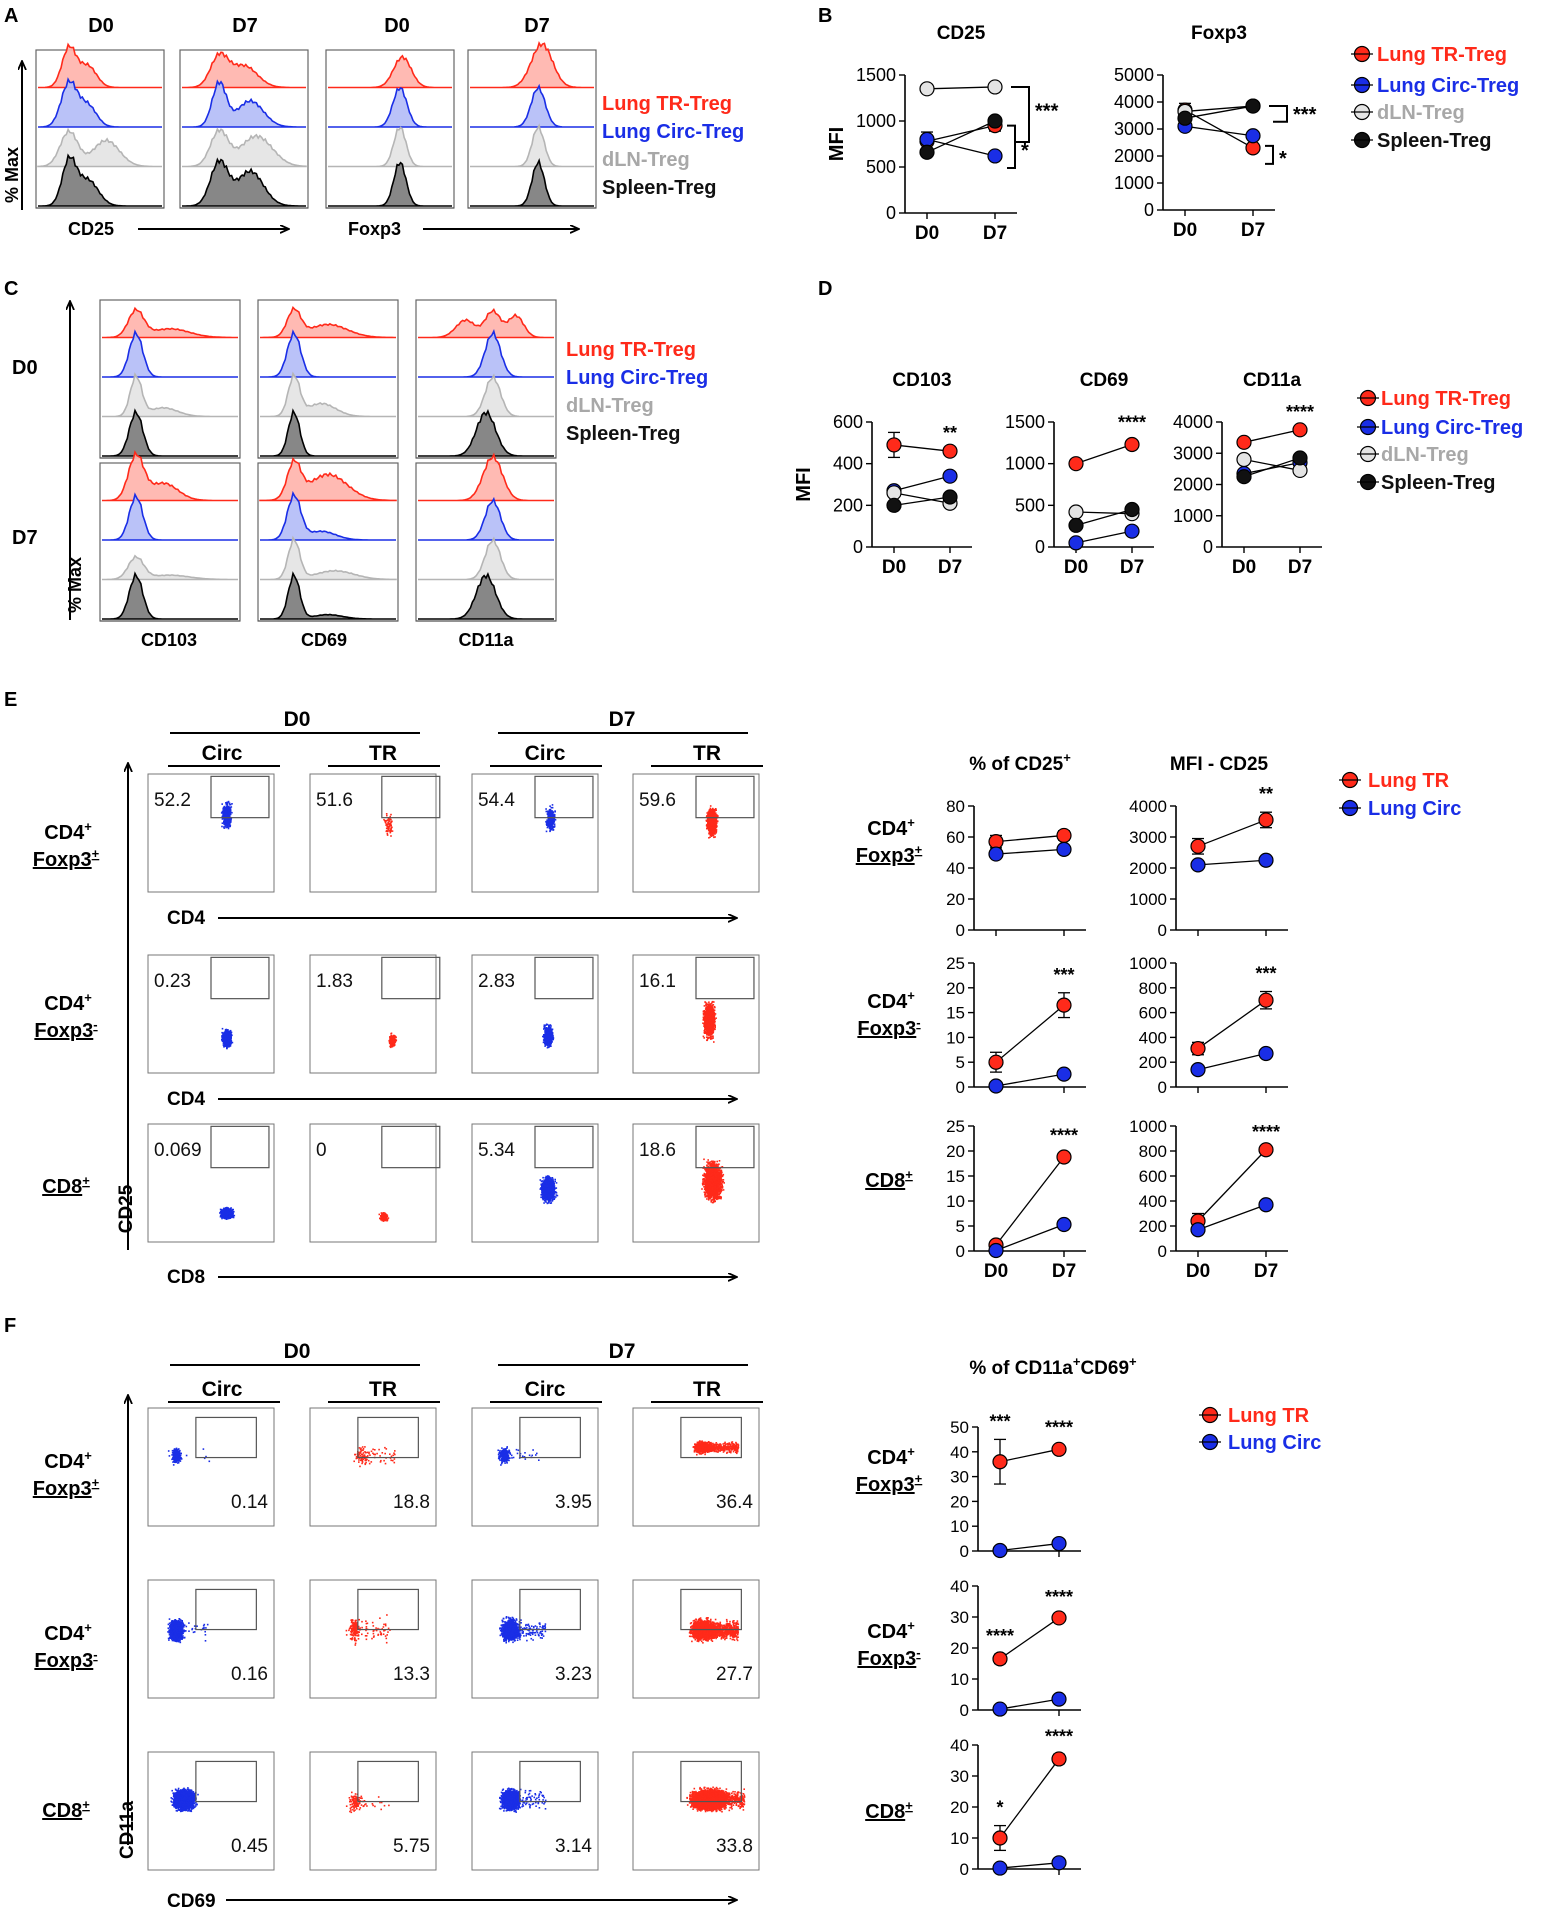  I want to click on y-tick-label: 1500, so click(1025, 422).